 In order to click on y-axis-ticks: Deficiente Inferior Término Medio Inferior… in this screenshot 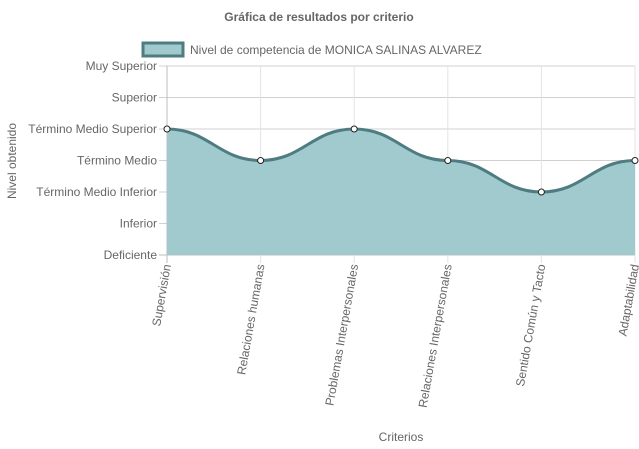, I will do `click(92, 160)`.